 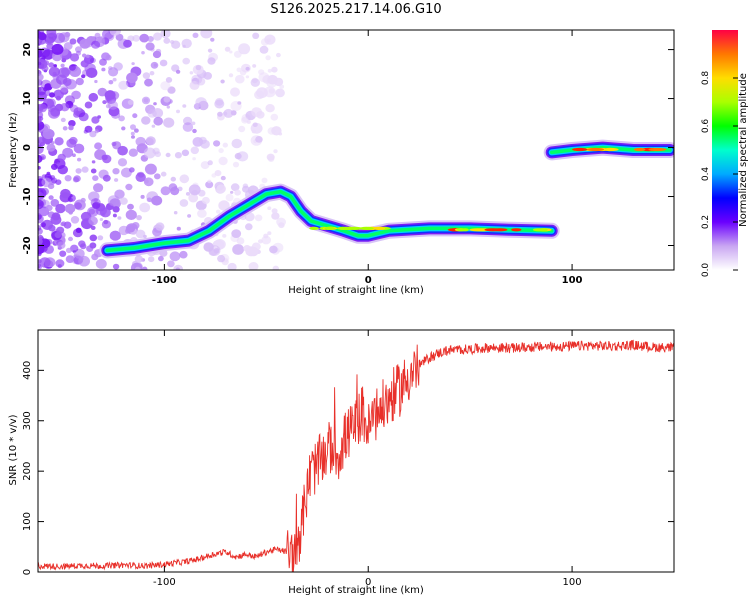 What do you see at coordinates (329, 221) in the screenshot?
I see `ridge-band` at bounding box center [329, 221].